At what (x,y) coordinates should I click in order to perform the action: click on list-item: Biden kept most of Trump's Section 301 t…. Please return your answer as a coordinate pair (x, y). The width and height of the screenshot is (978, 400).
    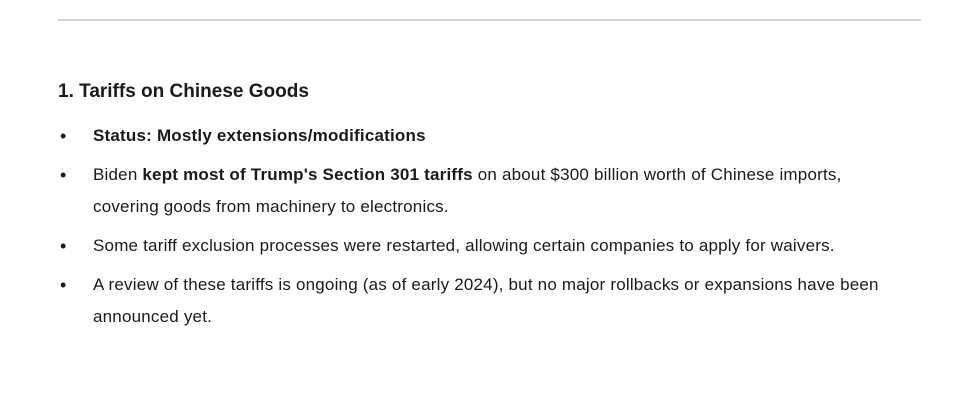
    Looking at the image, I should click on (483, 191).